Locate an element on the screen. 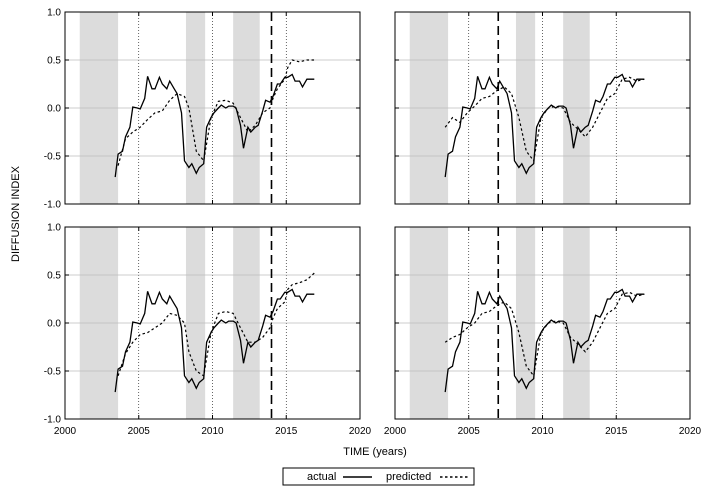 The height and width of the screenshot is (492, 707). legend-label-actual: actual is located at coordinates (321, 477).